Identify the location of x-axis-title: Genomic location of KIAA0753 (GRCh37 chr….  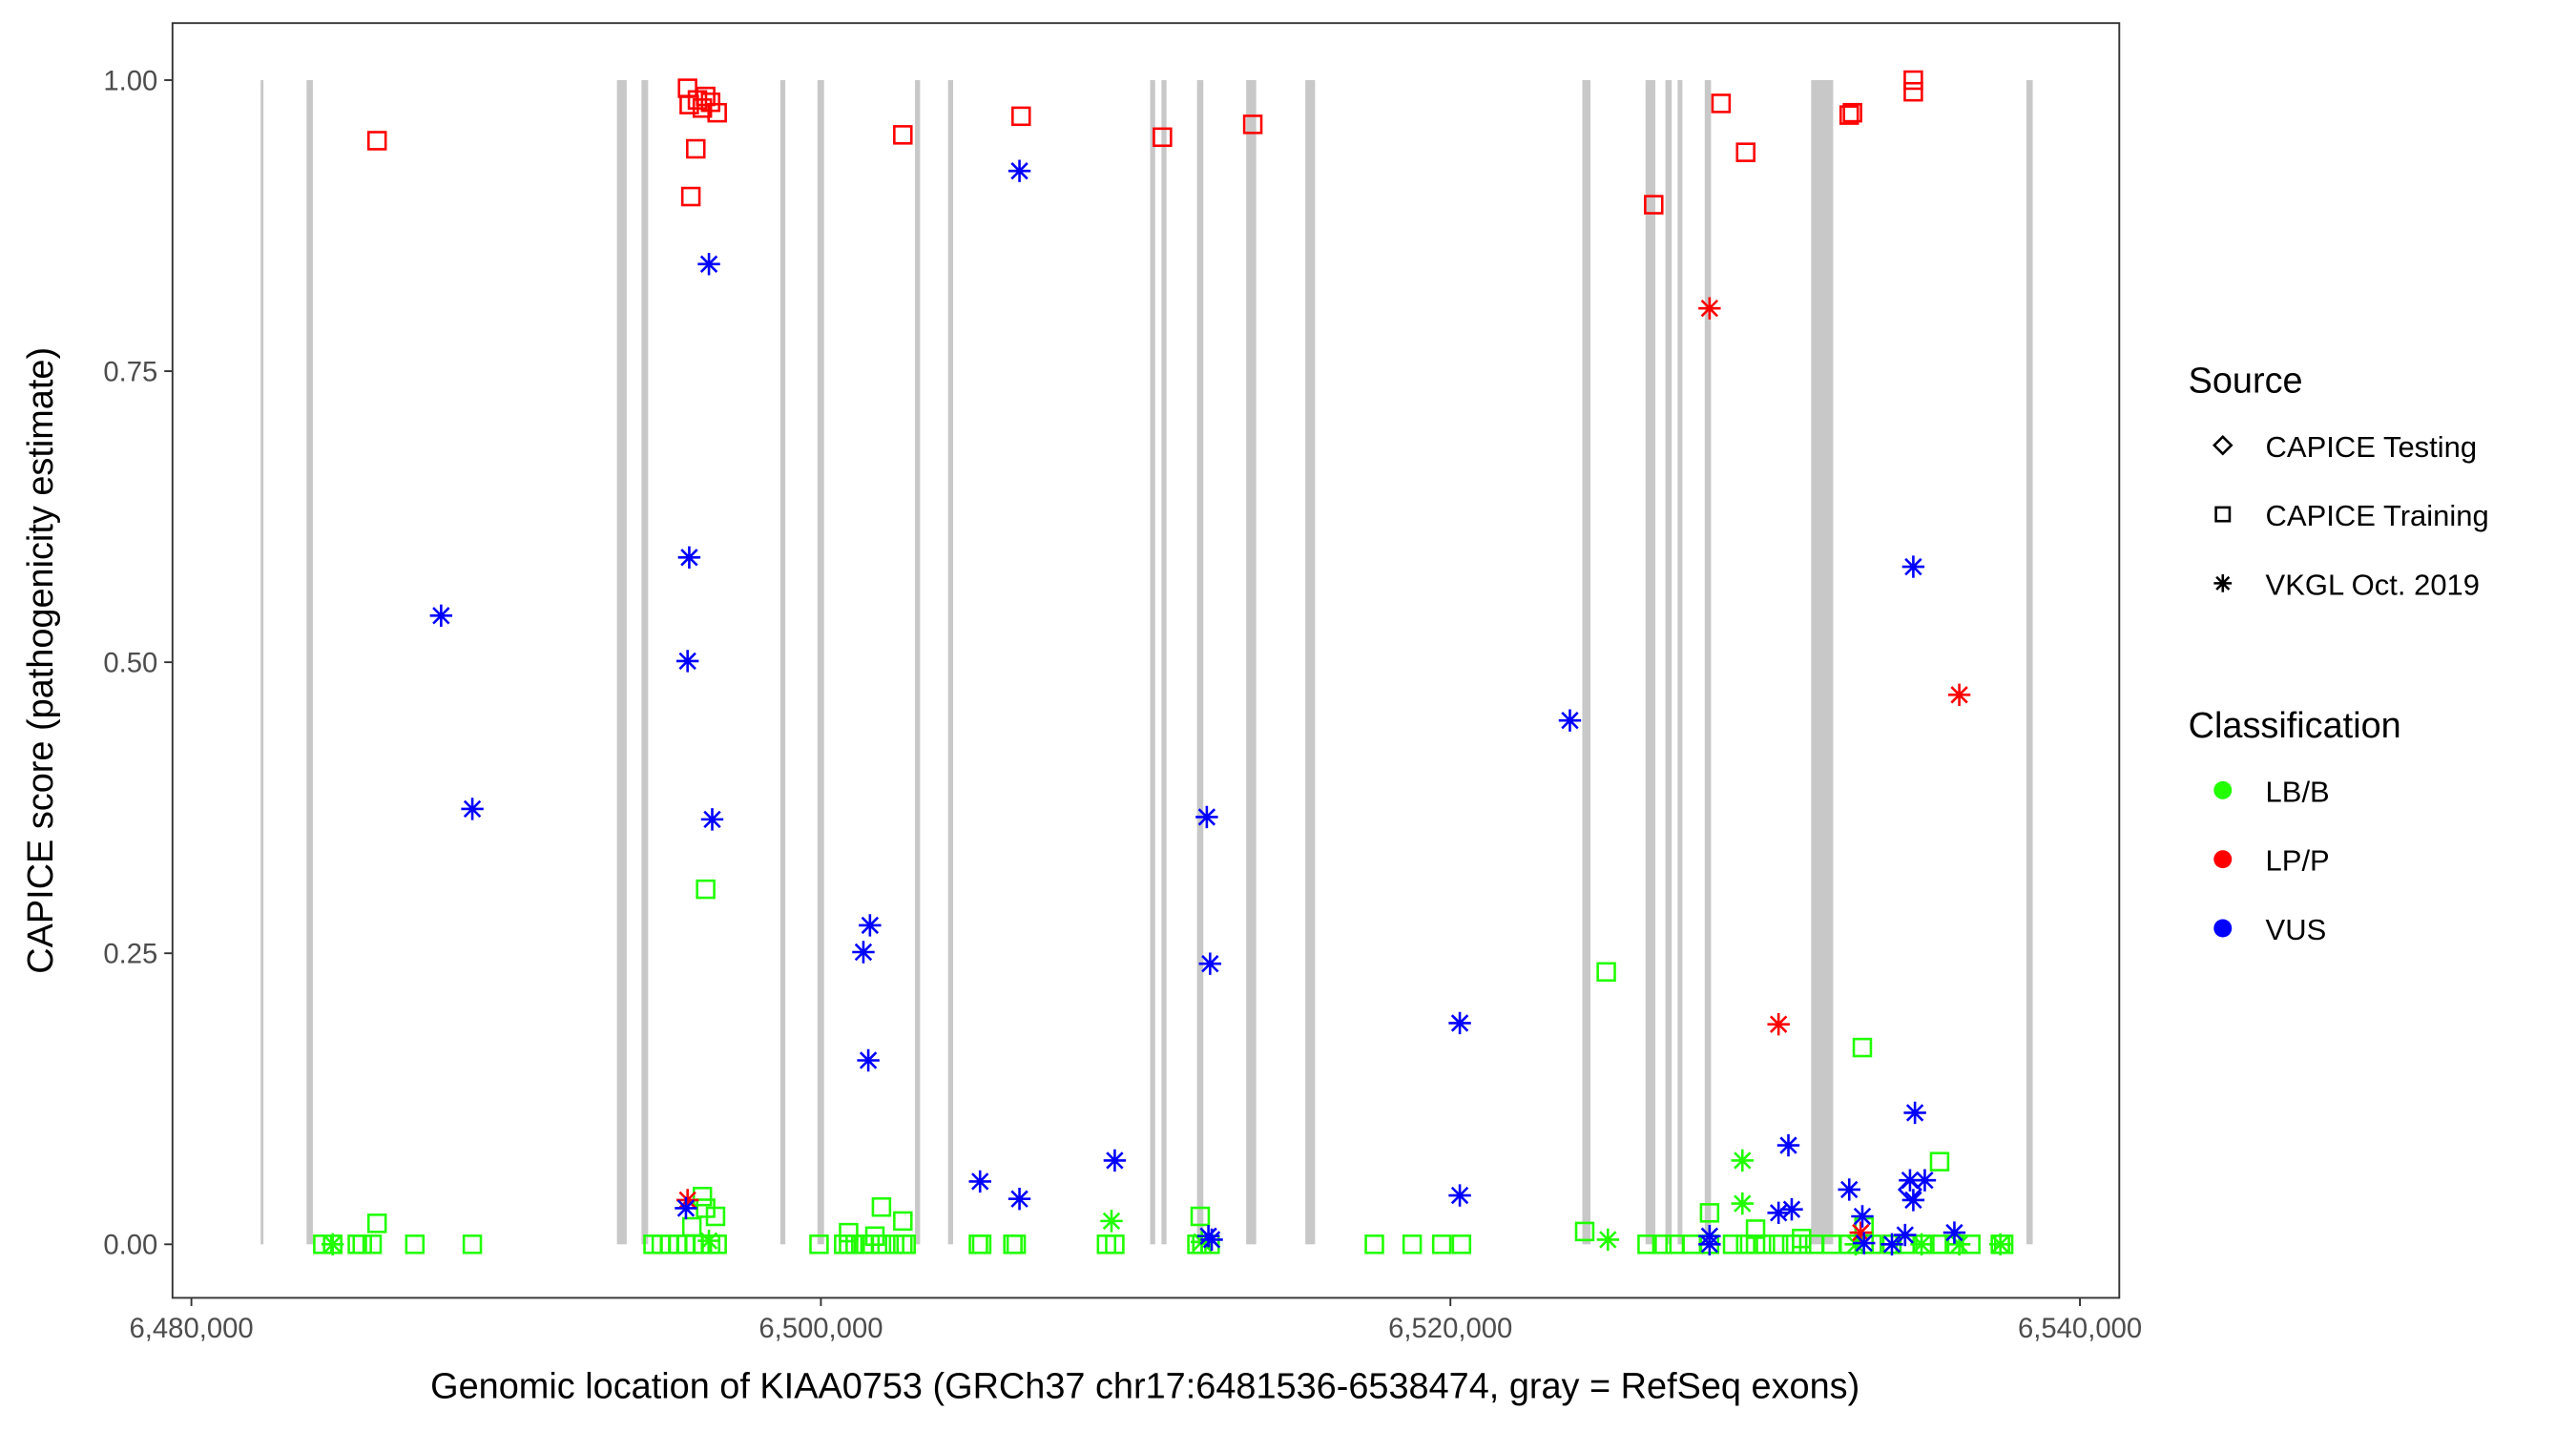
(1144, 1386).